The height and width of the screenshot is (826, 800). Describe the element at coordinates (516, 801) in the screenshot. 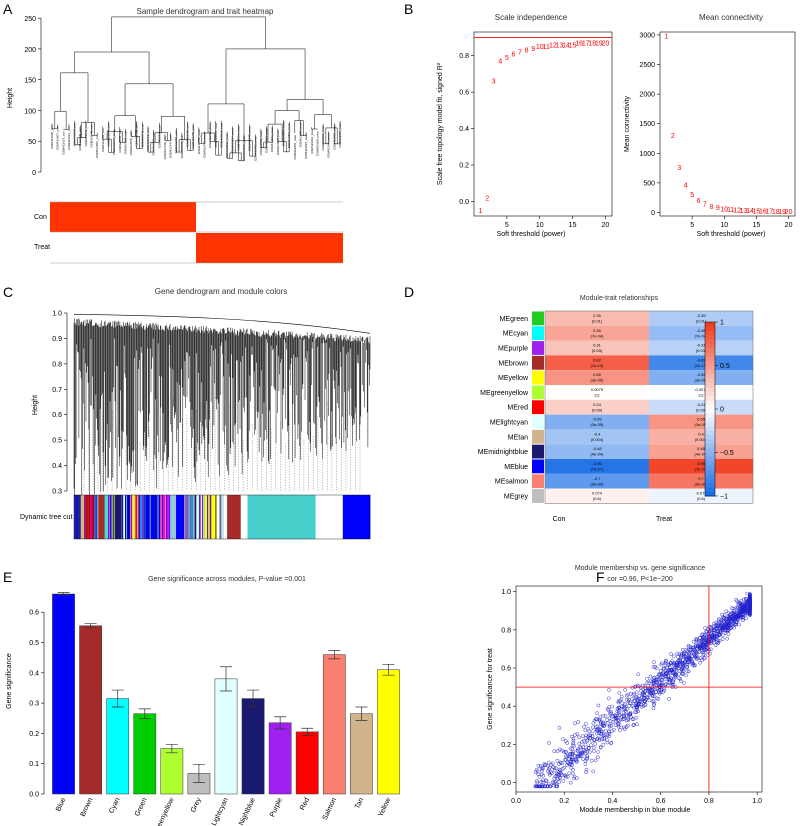

I see `x-tick-label: 0.0` at that location.